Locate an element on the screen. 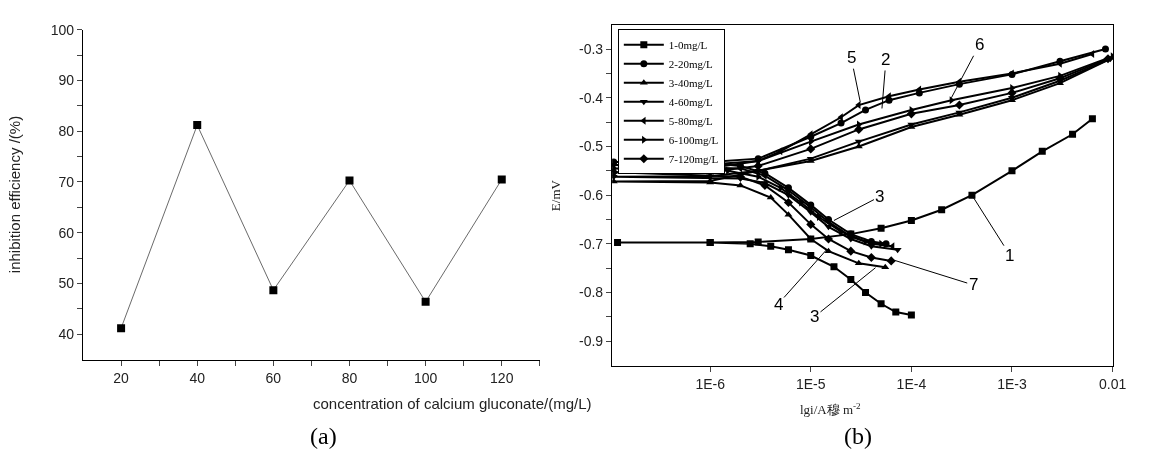  y-axis-title: inhibition efficiency /(%) is located at coordinates (14, 194).